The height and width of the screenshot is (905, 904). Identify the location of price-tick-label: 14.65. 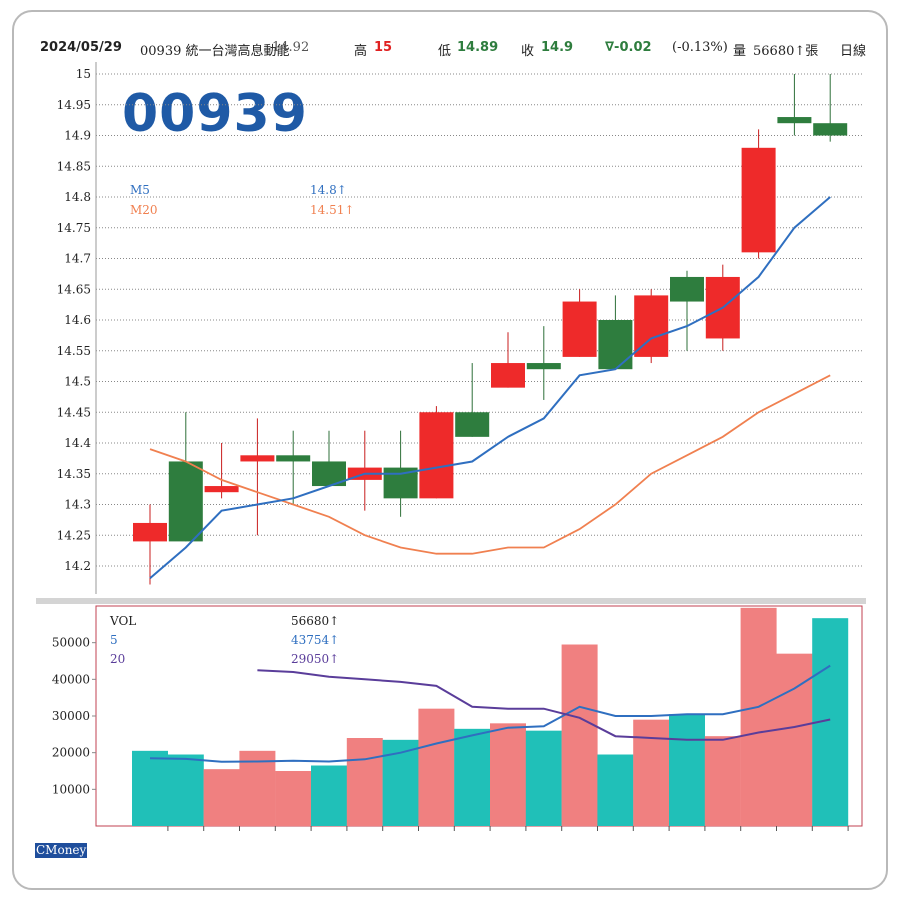
(74, 289).